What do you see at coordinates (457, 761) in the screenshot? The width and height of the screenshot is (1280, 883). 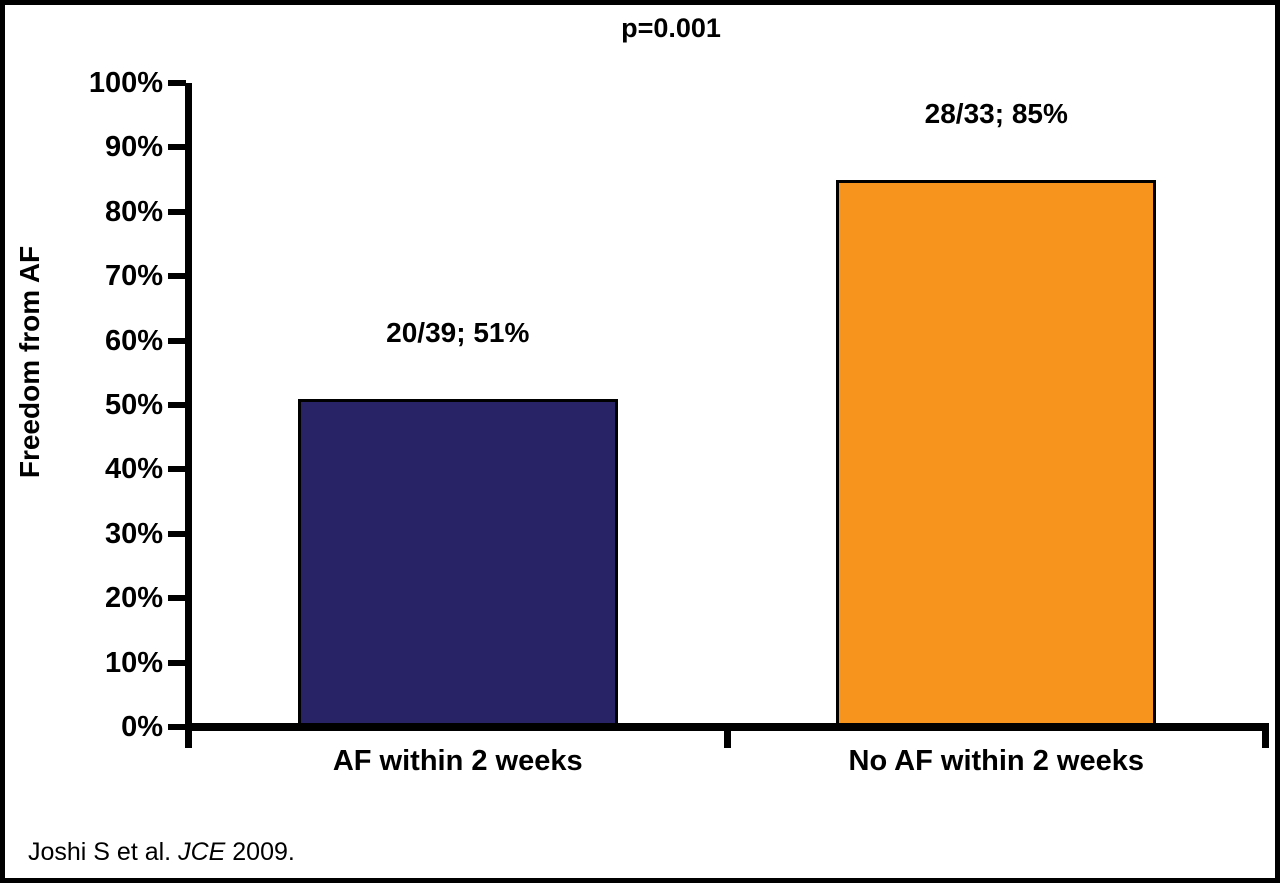 I see `x-category-label: AF within 2 weeks` at bounding box center [457, 761].